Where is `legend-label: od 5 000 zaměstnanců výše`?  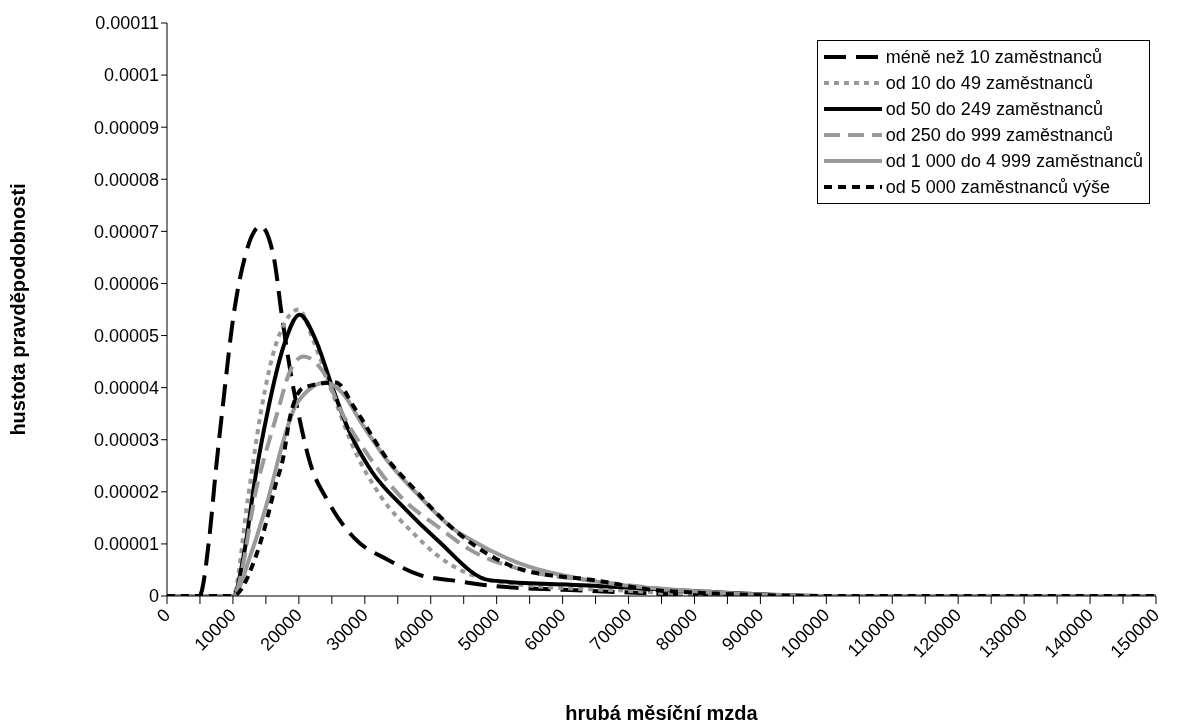
legend-label: od 5 000 zaměstnanců výše is located at coordinates (997, 187).